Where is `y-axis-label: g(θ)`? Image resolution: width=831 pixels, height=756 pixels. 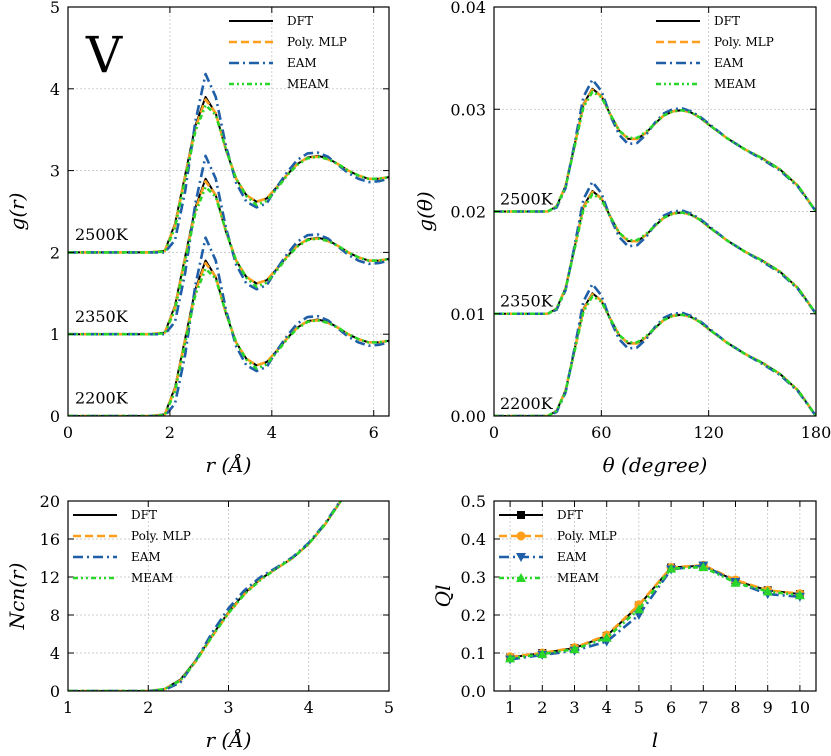 y-axis-label: g(θ) is located at coordinates (425, 211).